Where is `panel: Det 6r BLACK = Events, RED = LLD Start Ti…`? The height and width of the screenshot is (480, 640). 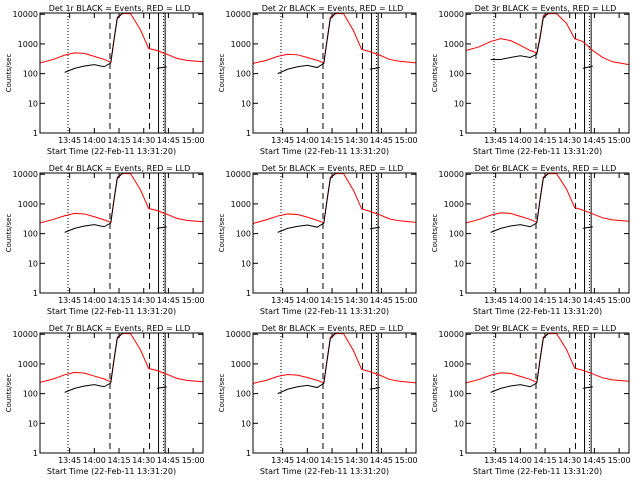 panel: Det 6r BLACK = Events, RED = LLD Start Ti… is located at coordinates (531, 240).